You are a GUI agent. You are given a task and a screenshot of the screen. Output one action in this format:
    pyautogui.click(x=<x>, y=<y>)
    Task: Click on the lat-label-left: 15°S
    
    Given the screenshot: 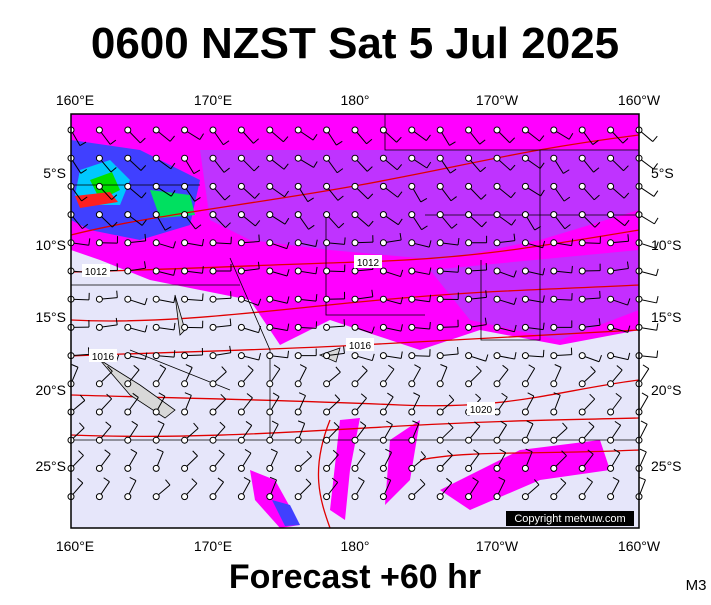 What is the action you would take?
    pyautogui.click(x=50, y=317)
    